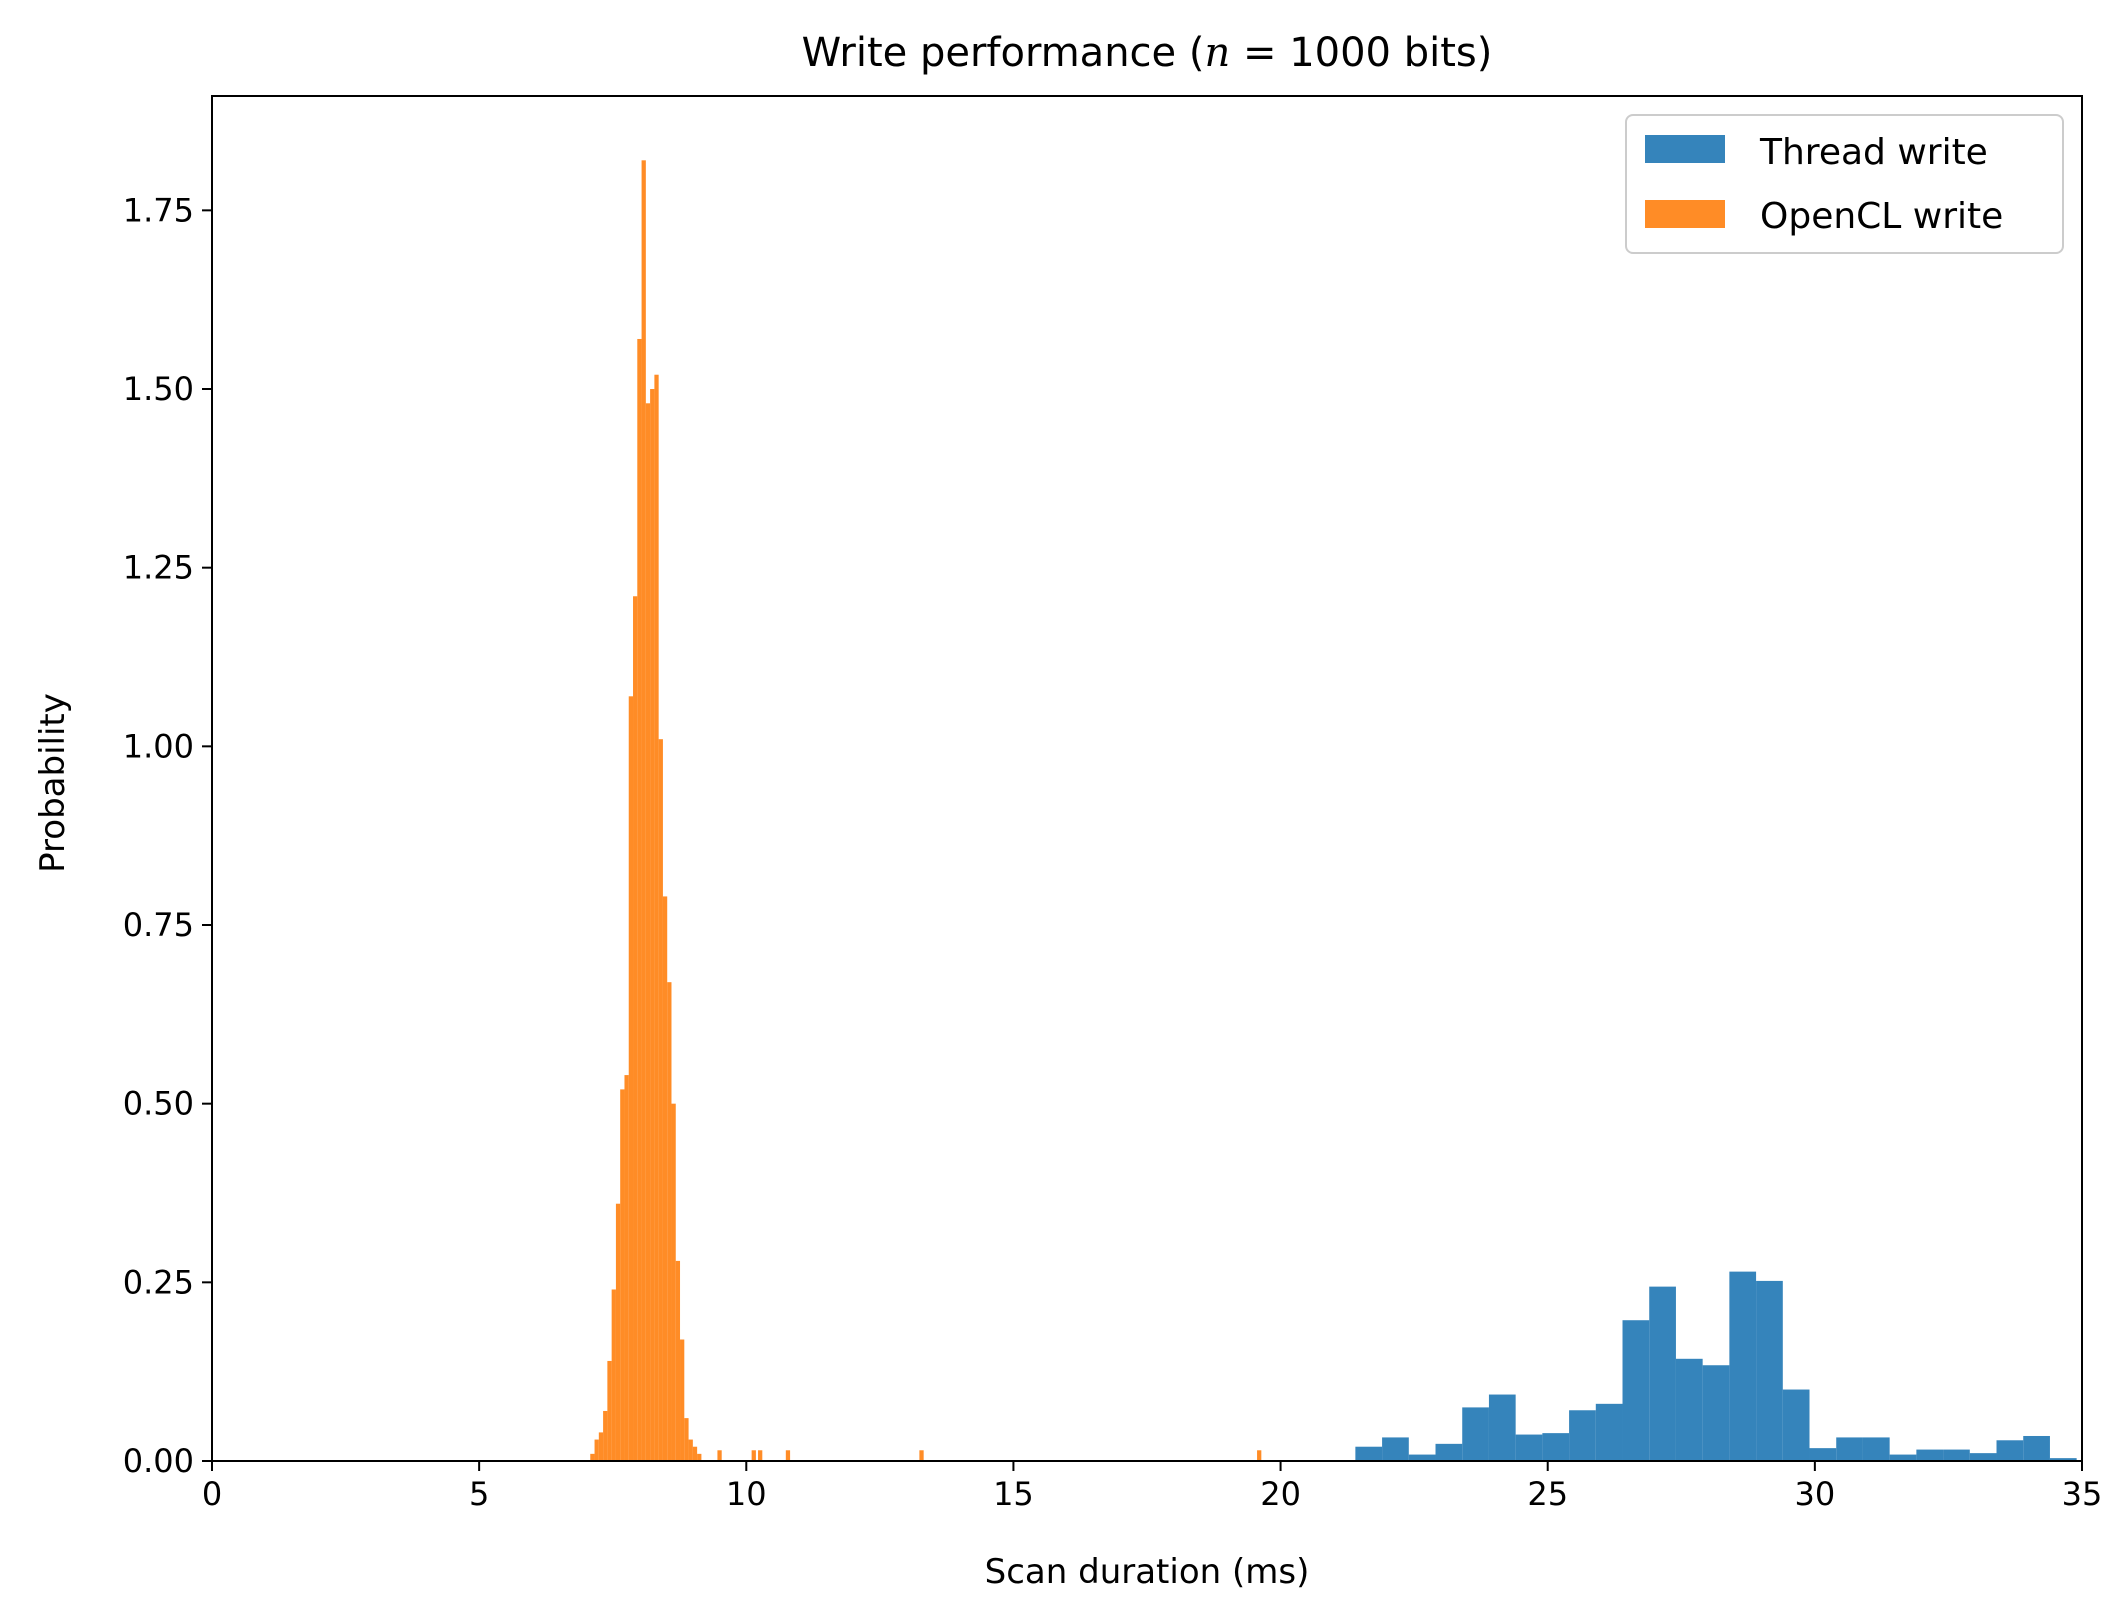  I want to click on legend-swatch-opencl-write, so click(1685, 214).